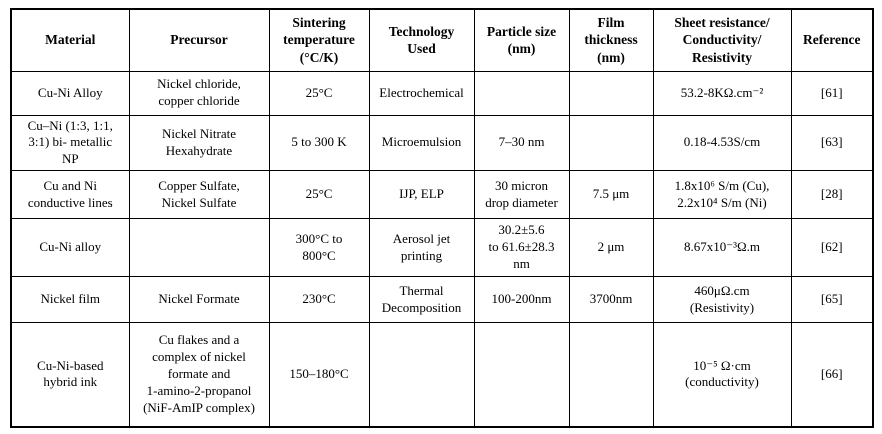 The height and width of the screenshot is (434, 882). I want to click on table-cell: 7–30 nm, so click(521, 143).